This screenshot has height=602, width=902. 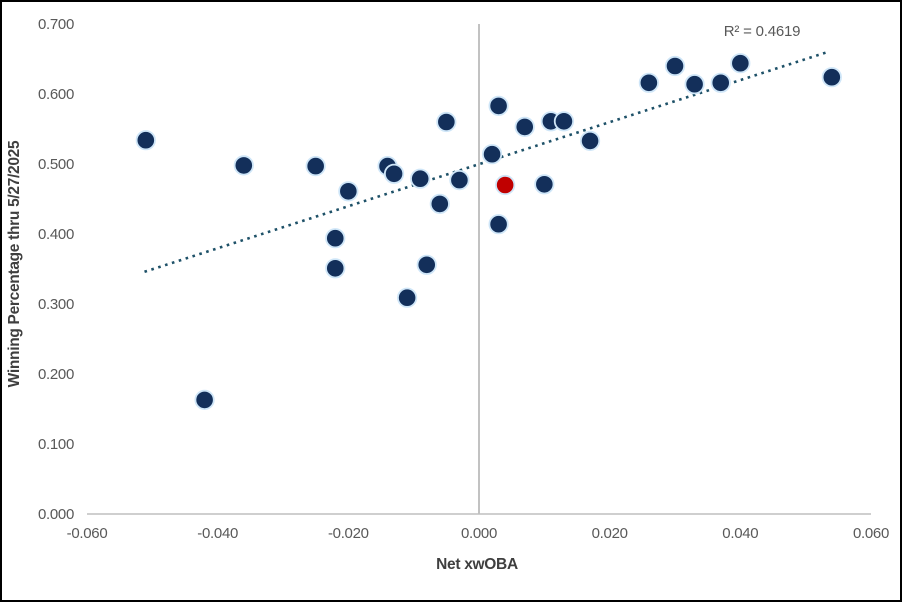 What do you see at coordinates (56, 234) in the screenshot?
I see `y-tick-label: 0.400` at bounding box center [56, 234].